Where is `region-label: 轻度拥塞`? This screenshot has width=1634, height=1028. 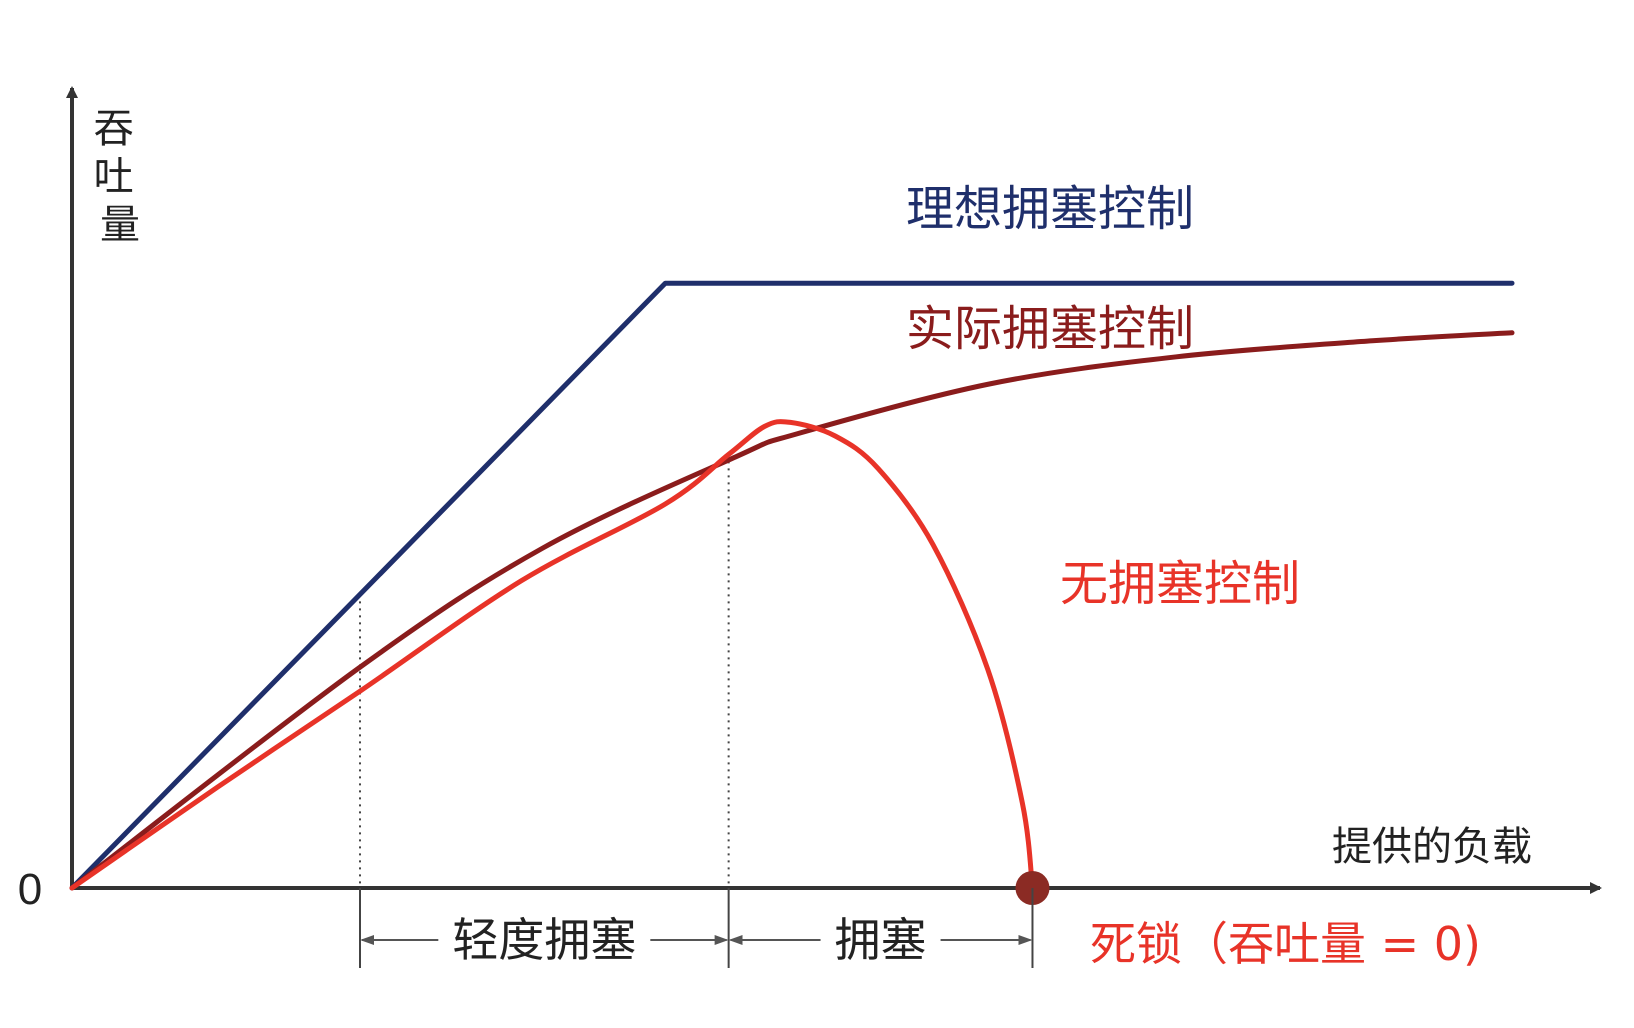
region-label: 轻度拥塞 is located at coordinates (544, 940).